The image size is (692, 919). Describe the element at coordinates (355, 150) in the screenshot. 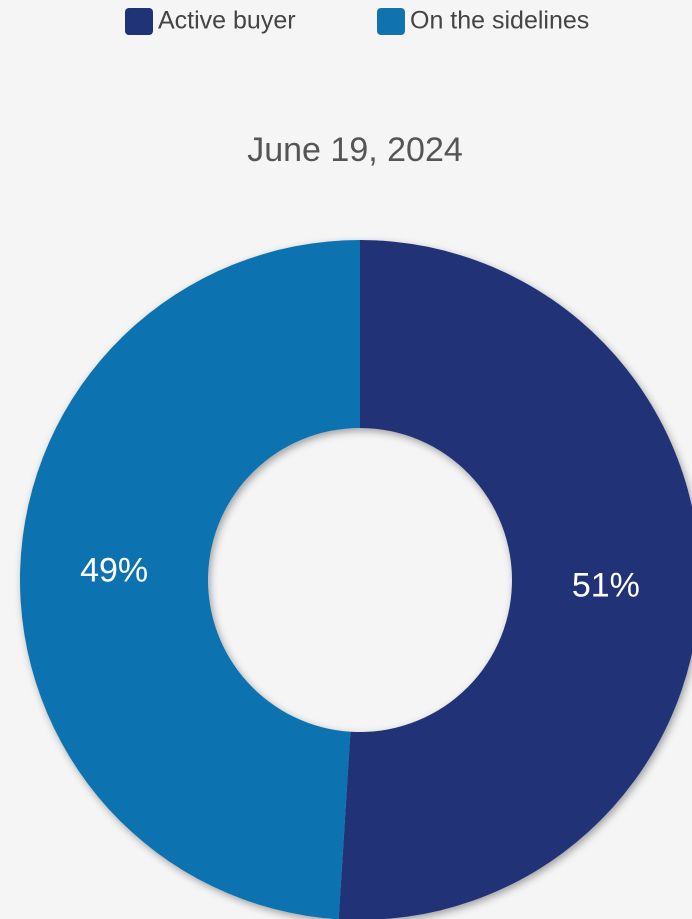

I see `chart-title: June 19, 2024` at that location.